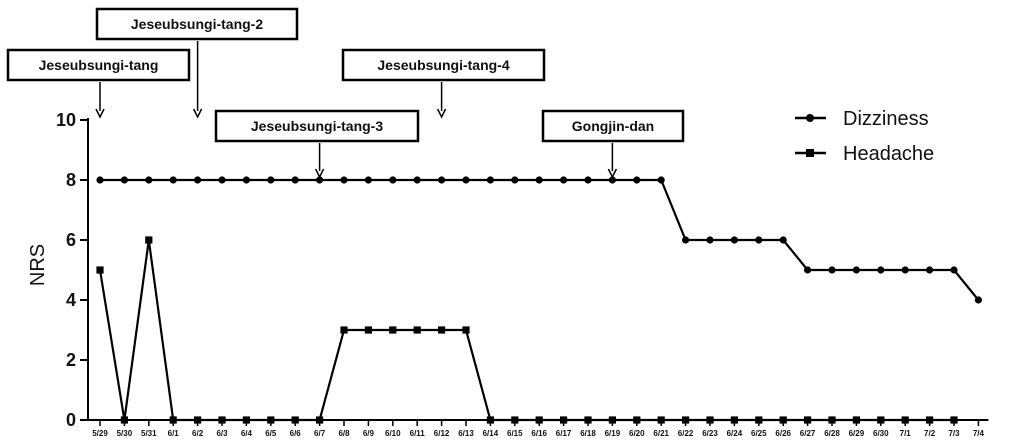 This screenshot has width=1011, height=448. What do you see at coordinates (197, 24) in the screenshot?
I see `annotation-label: Jeseubsungi-tang-2` at bounding box center [197, 24].